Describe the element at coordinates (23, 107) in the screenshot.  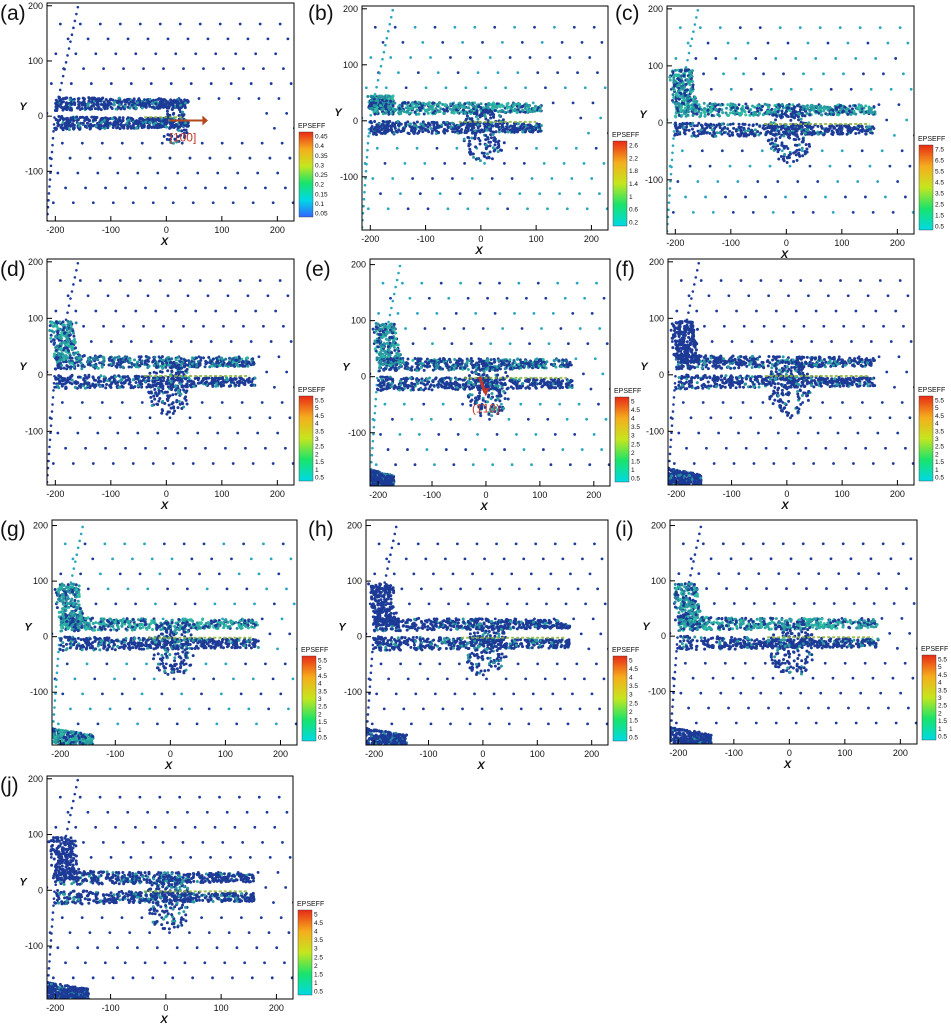
I see `y-axis-label: Y` at that location.